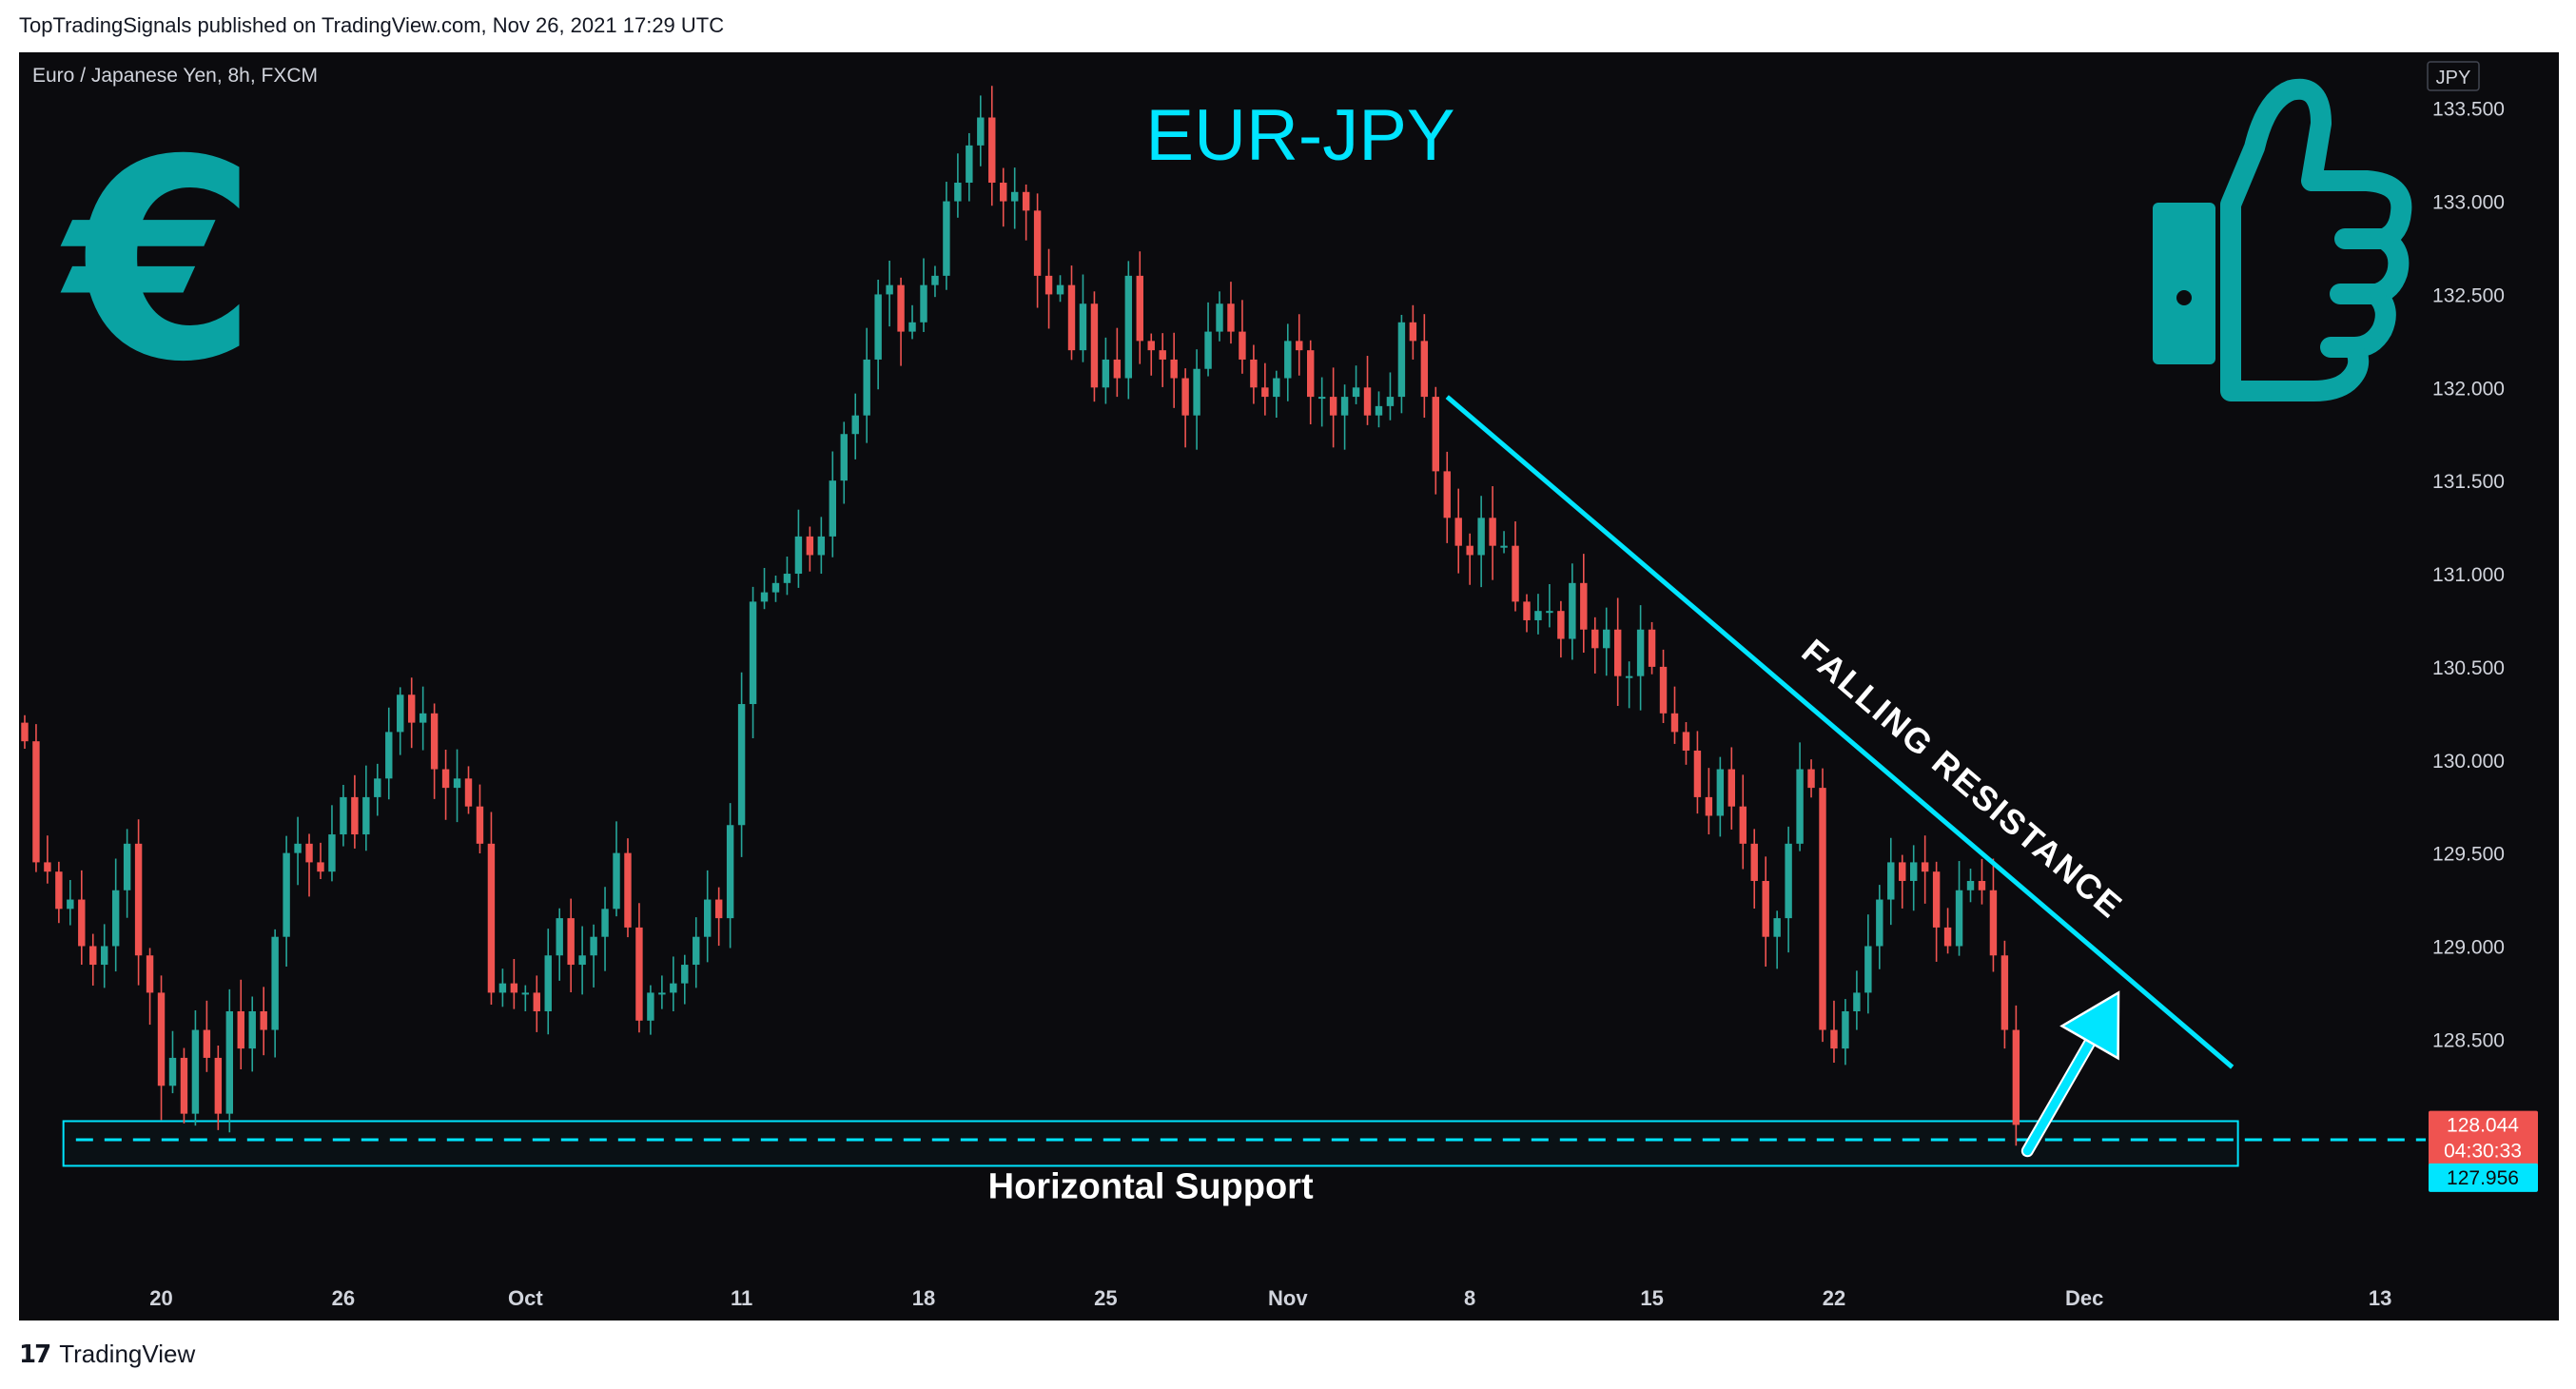  Describe the element at coordinates (741, 1298) in the screenshot. I see `time-tick-label: 11` at that location.